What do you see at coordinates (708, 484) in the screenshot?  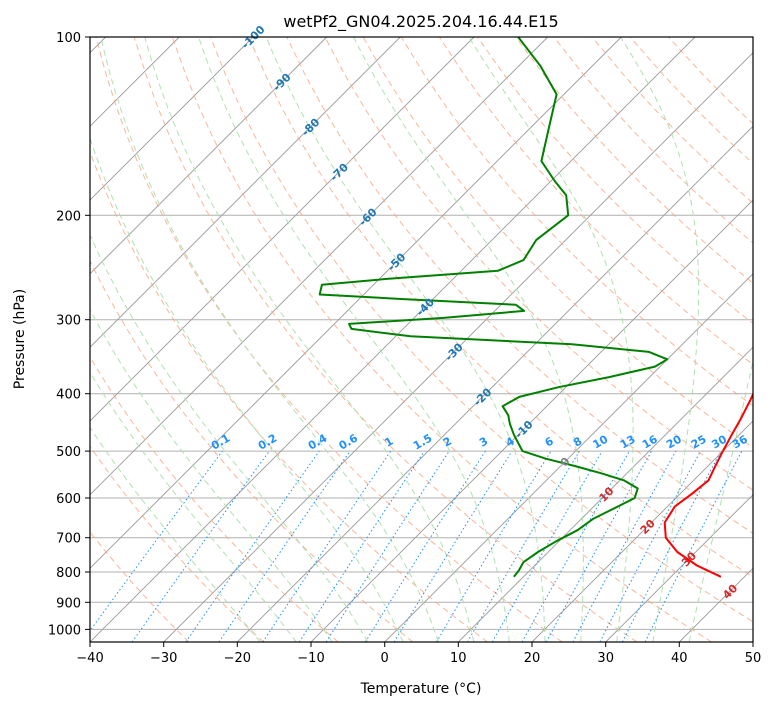 I see `temperature-profile-line` at bounding box center [708, 484].